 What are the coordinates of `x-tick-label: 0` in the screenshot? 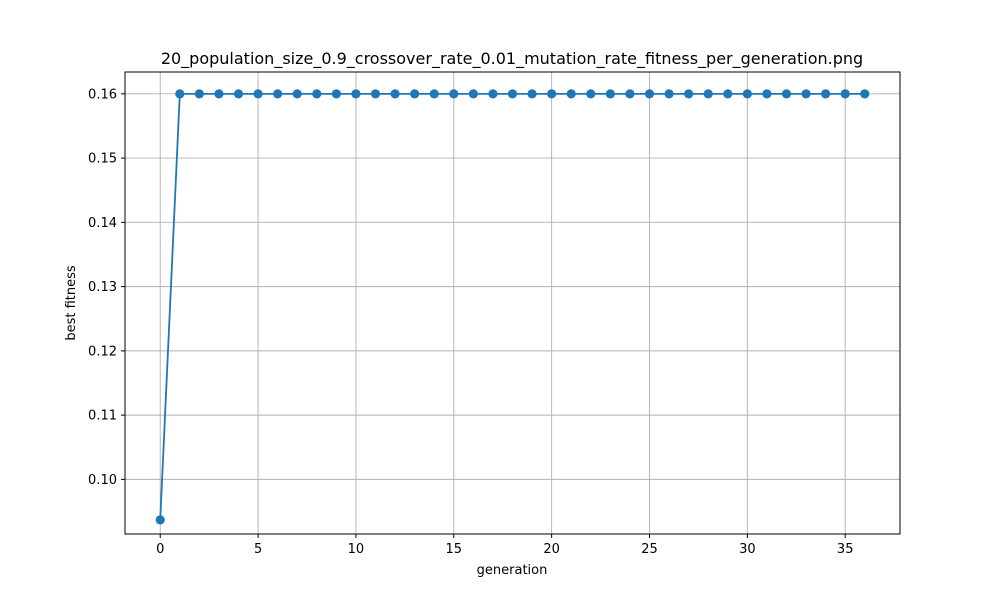 It's located at (160, 549).